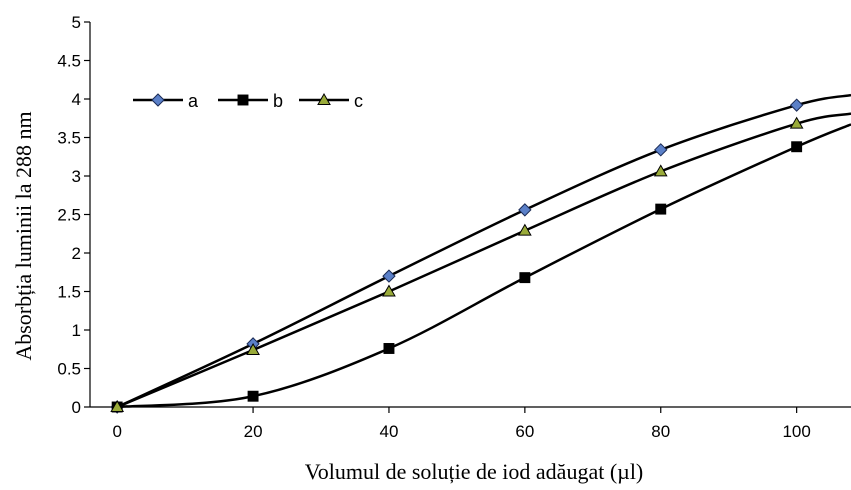 The image size is (851, 490). What do you see at coordinates (116, 431) in the screenshot?
I see `x-tick-label: 0` at bounding box center [116, 431].